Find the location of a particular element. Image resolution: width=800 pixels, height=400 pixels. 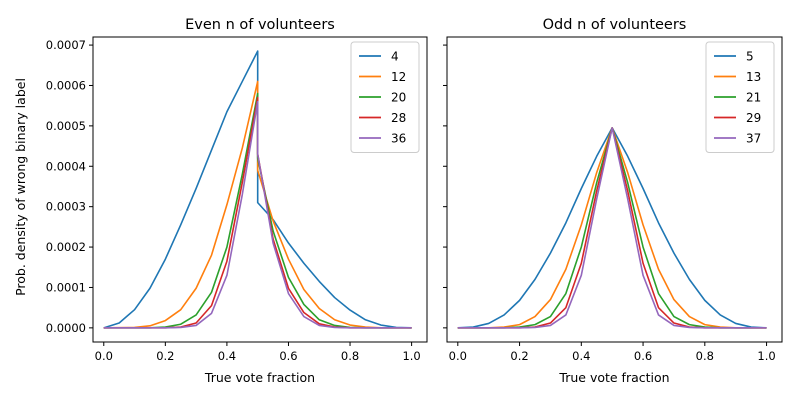

y-tick-label: 0.0004 is located at coordinates (66, 166).